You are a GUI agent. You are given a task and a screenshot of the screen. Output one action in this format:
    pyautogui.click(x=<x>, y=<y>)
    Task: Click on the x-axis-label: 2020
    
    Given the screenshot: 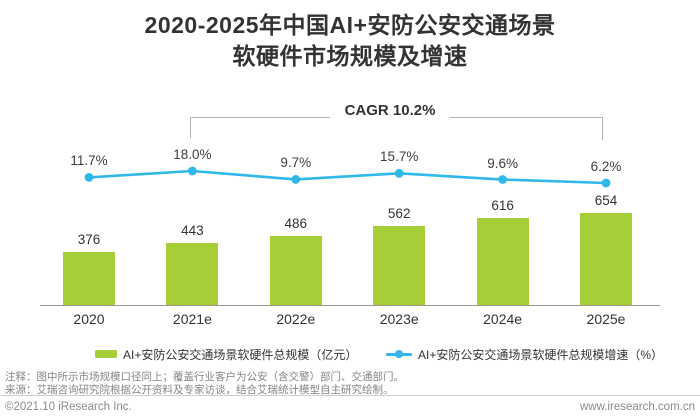 What is the action you would take?
    pyautogui.click(x=89, y=319)
    